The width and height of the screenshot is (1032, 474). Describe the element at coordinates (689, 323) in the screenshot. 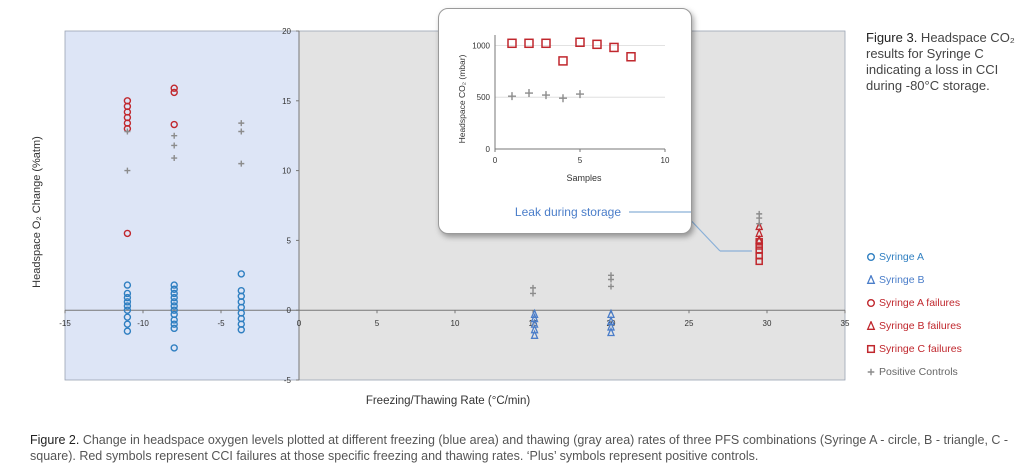

I see `x-tick-label: 25` at that location.